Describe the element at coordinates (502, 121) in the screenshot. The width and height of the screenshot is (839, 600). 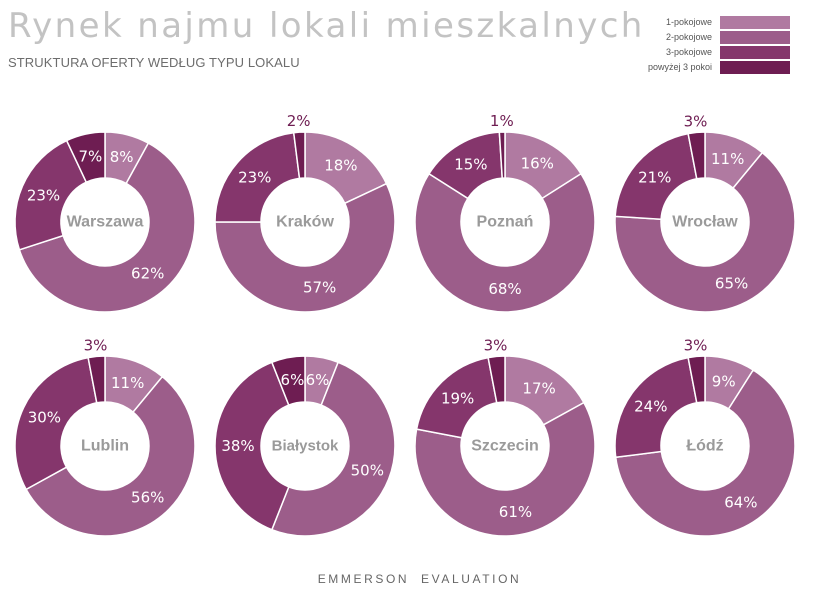
I see `slice-label: 1%` at that location.